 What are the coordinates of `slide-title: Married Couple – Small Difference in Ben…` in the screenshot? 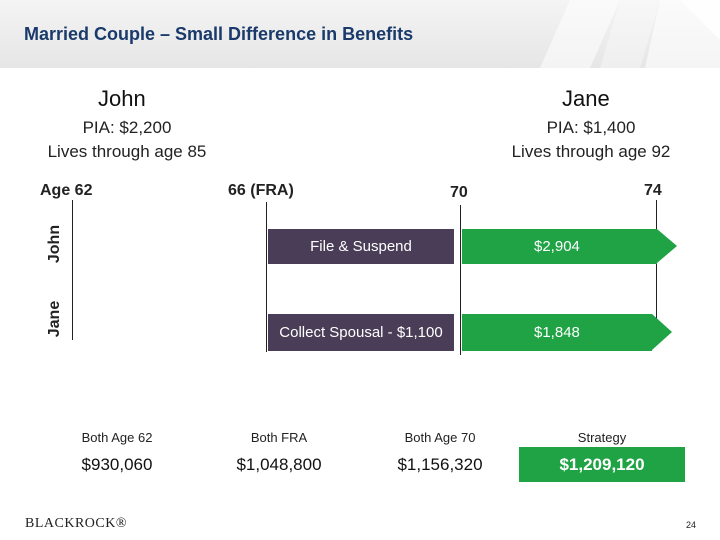 It's located at (219, 34).